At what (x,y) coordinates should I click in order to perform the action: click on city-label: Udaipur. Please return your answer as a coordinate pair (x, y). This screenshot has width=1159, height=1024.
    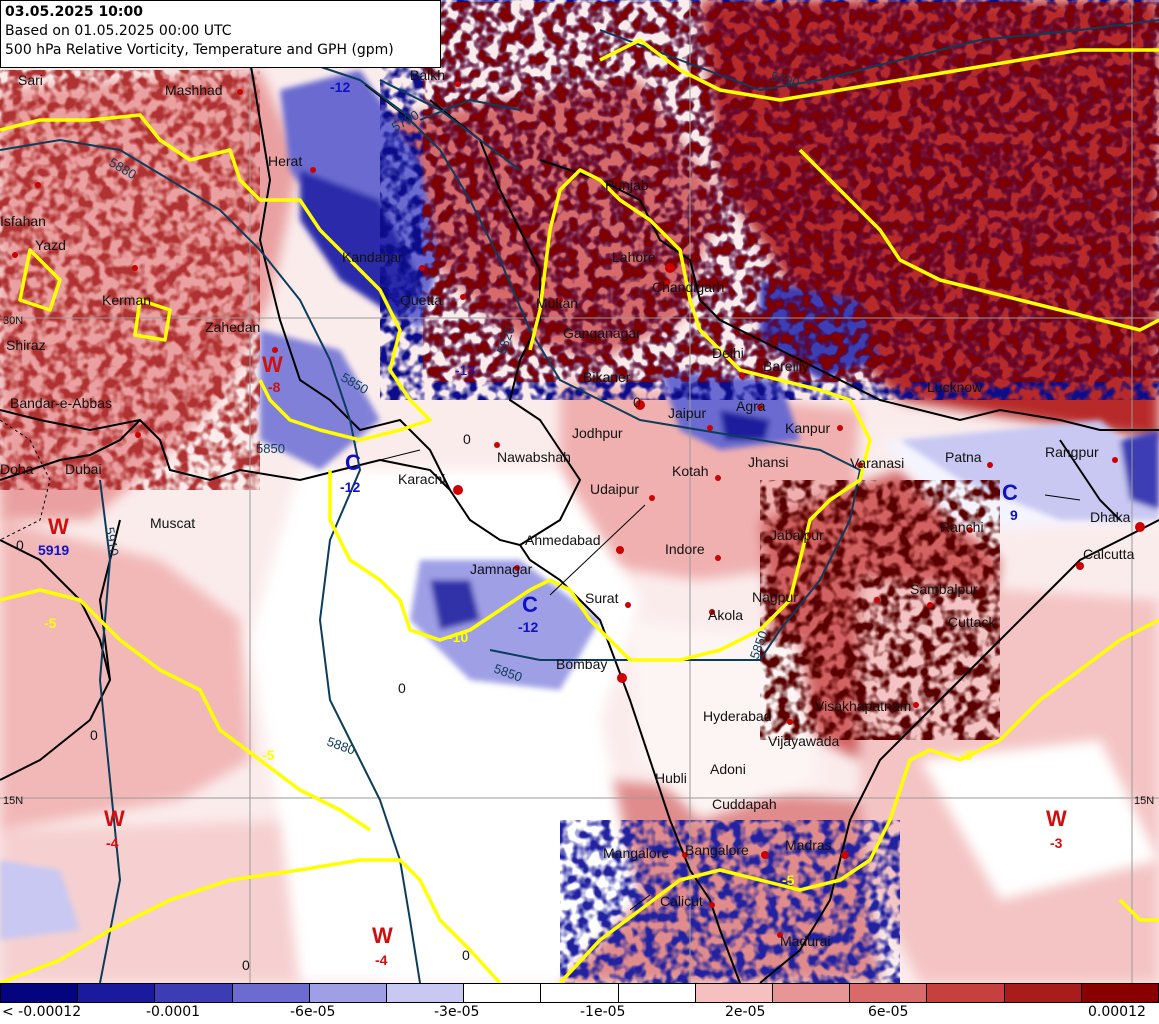
    Looking at the image, I should click on (614, 489).